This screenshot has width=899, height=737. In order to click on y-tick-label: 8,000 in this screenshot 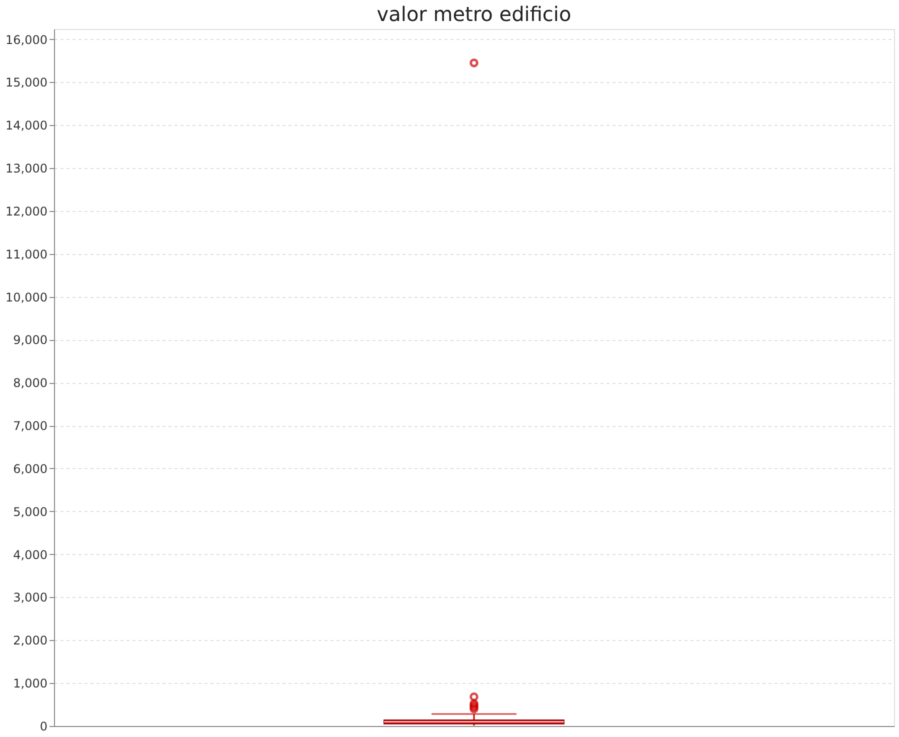, I will do `click(30, 383)`.